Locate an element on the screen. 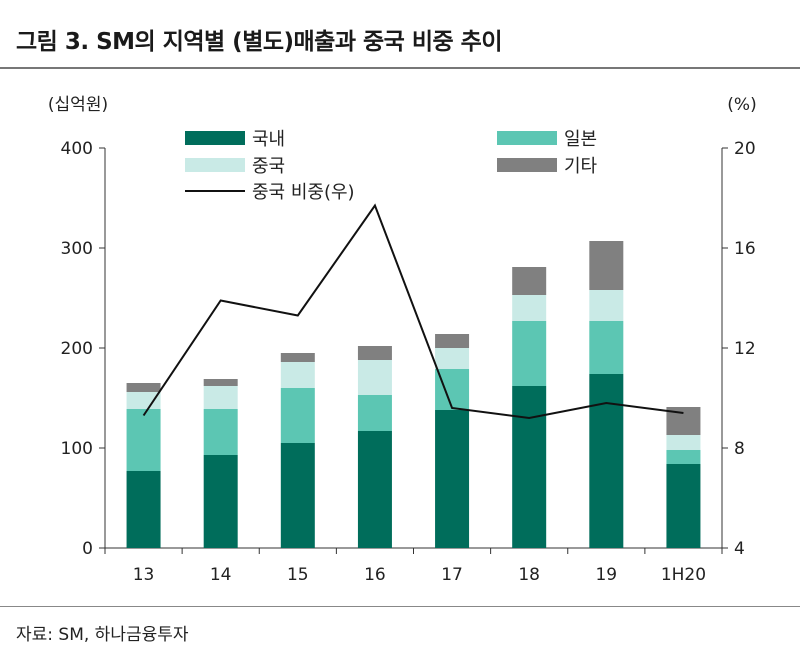 The image size is (800, 665). legend-label: 국내 is located at coordinates (268, 139).